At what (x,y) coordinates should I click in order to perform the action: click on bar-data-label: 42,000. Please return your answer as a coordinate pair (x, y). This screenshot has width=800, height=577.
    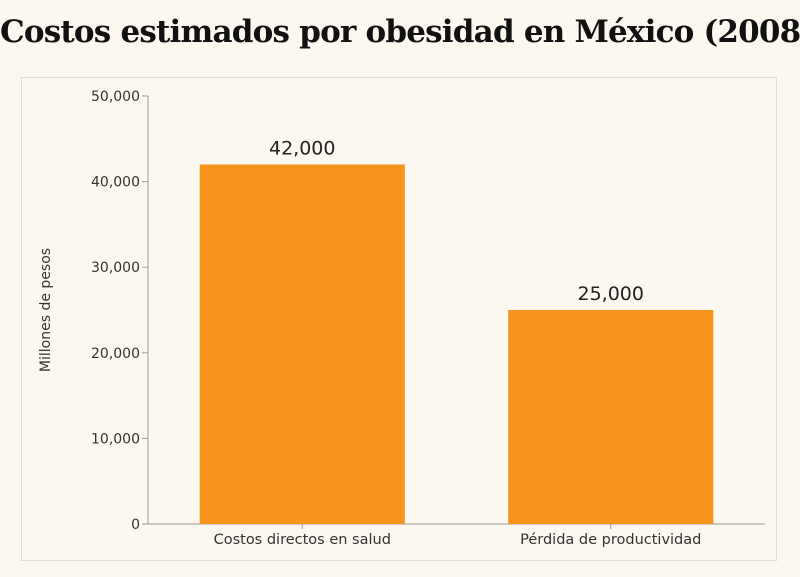
    Looking at the image, I should click on (302, 148).